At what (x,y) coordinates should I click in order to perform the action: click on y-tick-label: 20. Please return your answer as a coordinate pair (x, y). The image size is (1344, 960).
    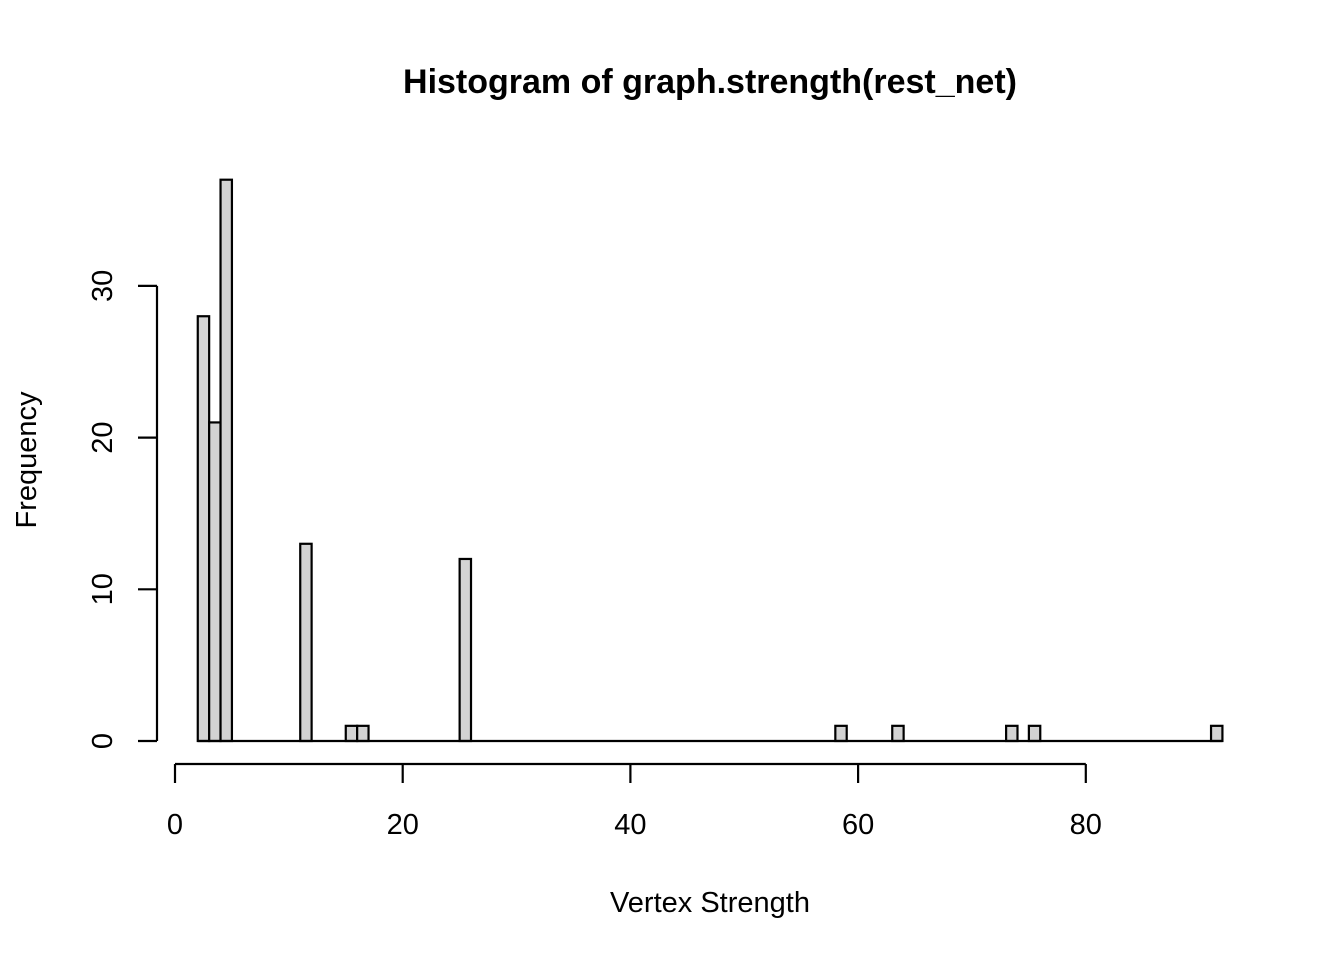
    Looking at the image, I should click on (103, 437).